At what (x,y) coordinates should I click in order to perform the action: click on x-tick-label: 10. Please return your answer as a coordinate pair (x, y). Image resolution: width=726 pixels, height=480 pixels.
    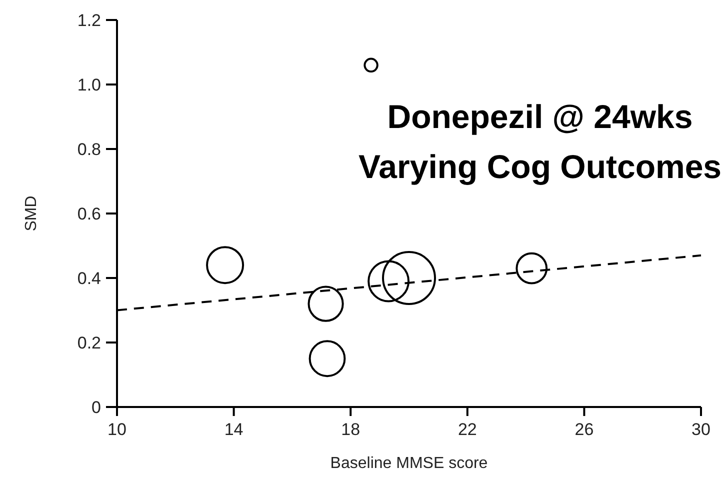
    Looking at the image, I should click on (117, 429).